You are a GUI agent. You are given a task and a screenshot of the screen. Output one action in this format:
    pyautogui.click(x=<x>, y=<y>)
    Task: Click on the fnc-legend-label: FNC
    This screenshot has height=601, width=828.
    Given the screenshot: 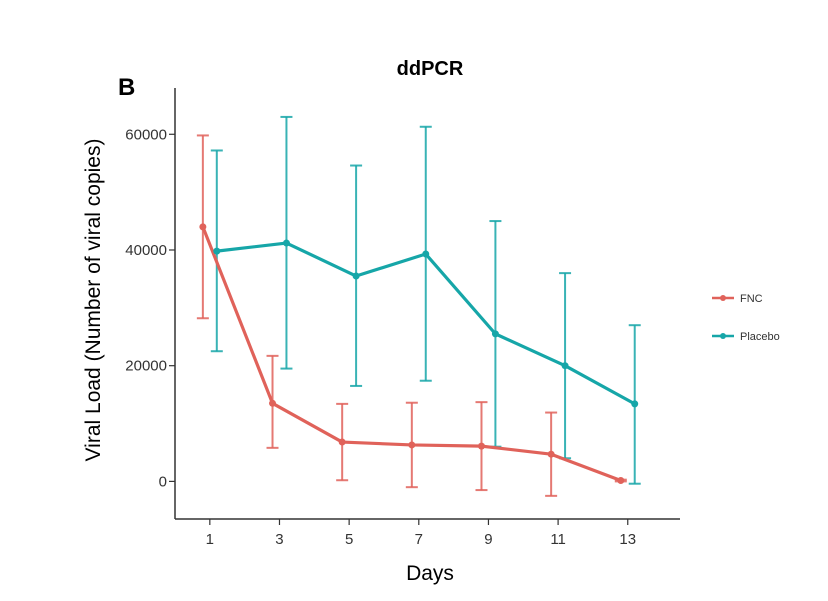 What is the action you would take?
    pyautogui.click(x=751, y=299)
    